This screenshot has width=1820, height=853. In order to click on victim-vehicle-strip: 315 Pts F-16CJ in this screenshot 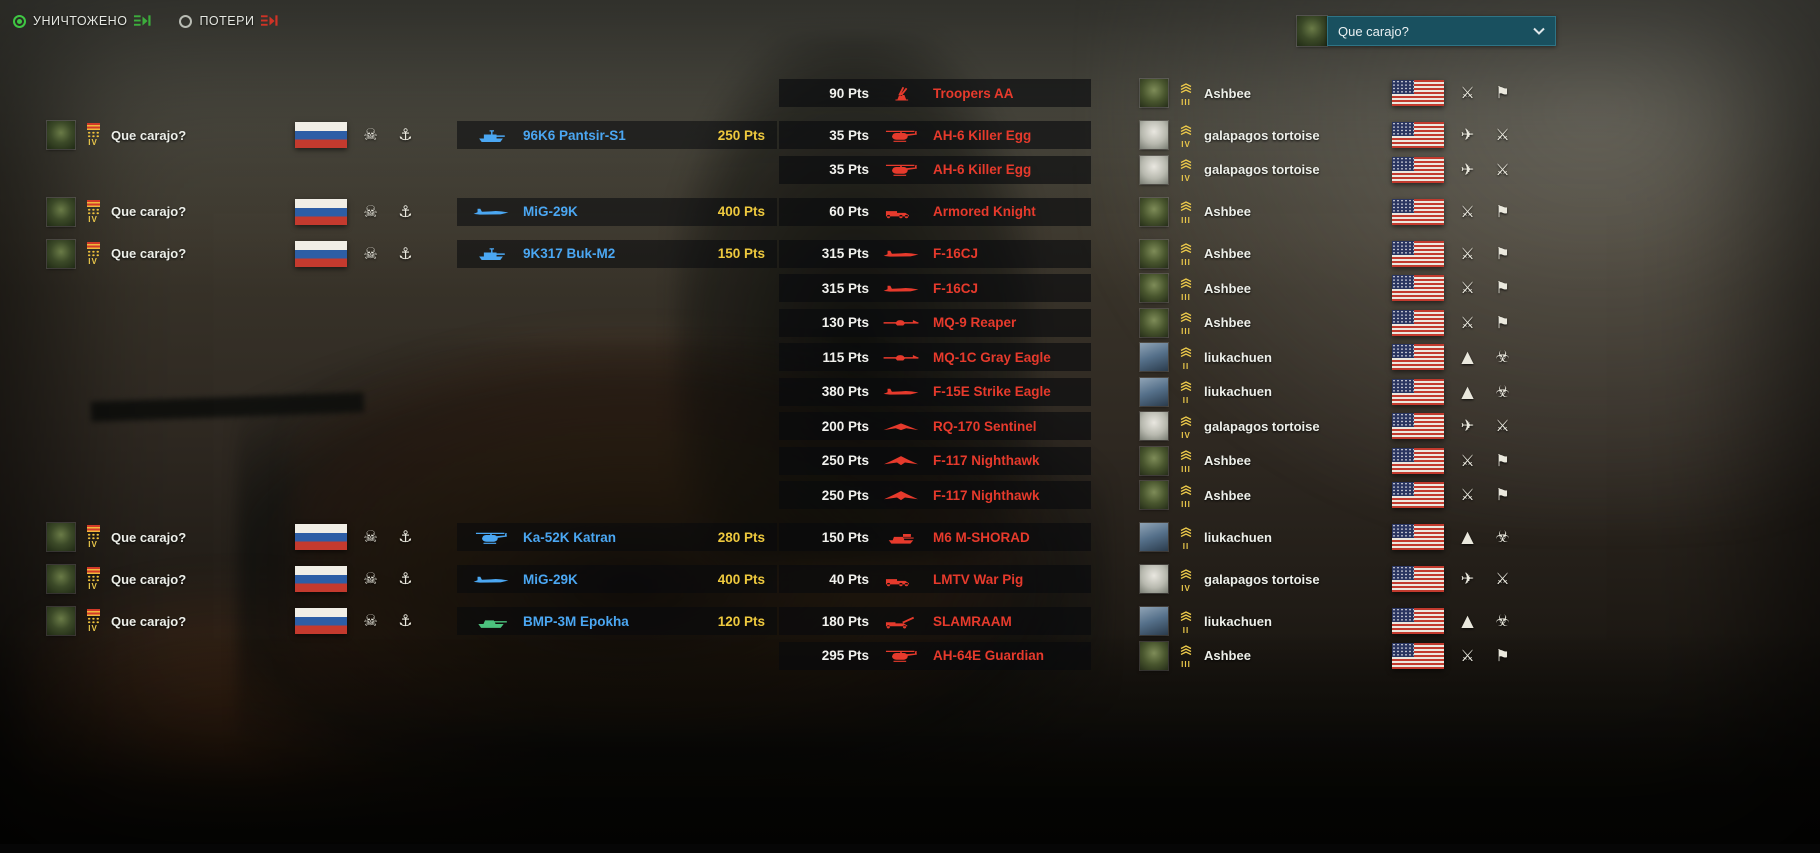, I will do `click(935, 253)`.